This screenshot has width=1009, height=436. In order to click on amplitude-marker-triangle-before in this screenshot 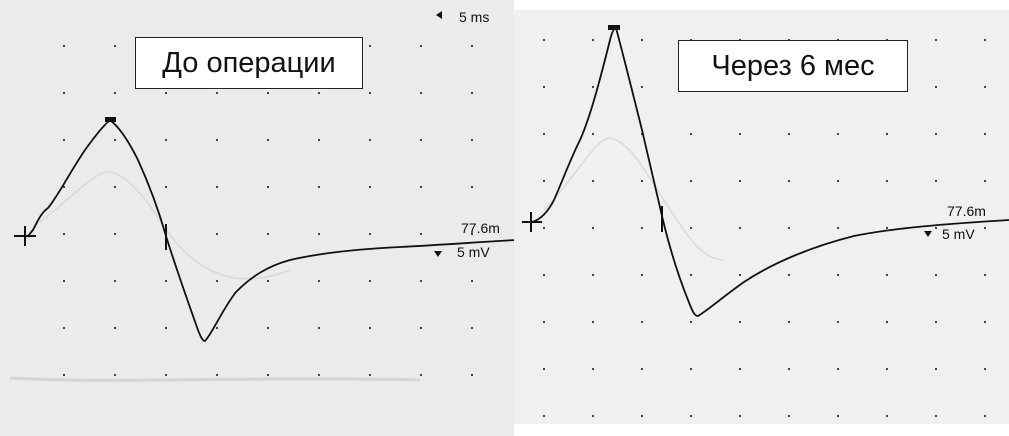, I will do `click(438, 254)`.